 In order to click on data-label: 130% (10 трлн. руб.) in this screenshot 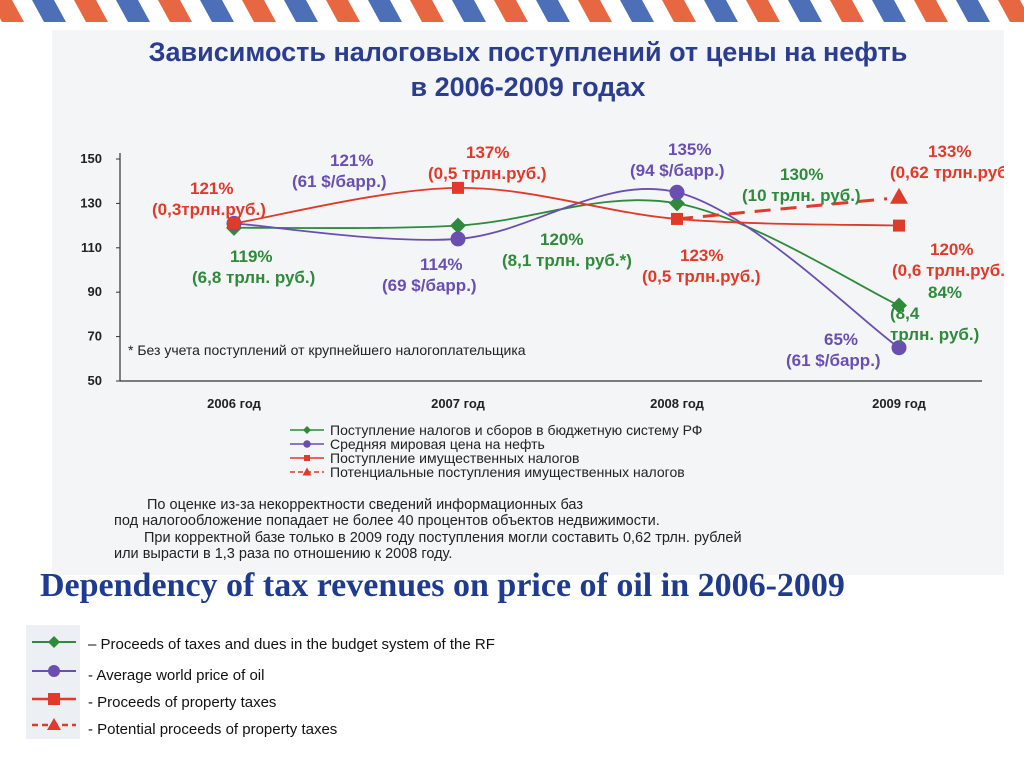, I will do `click(801, 185)`.